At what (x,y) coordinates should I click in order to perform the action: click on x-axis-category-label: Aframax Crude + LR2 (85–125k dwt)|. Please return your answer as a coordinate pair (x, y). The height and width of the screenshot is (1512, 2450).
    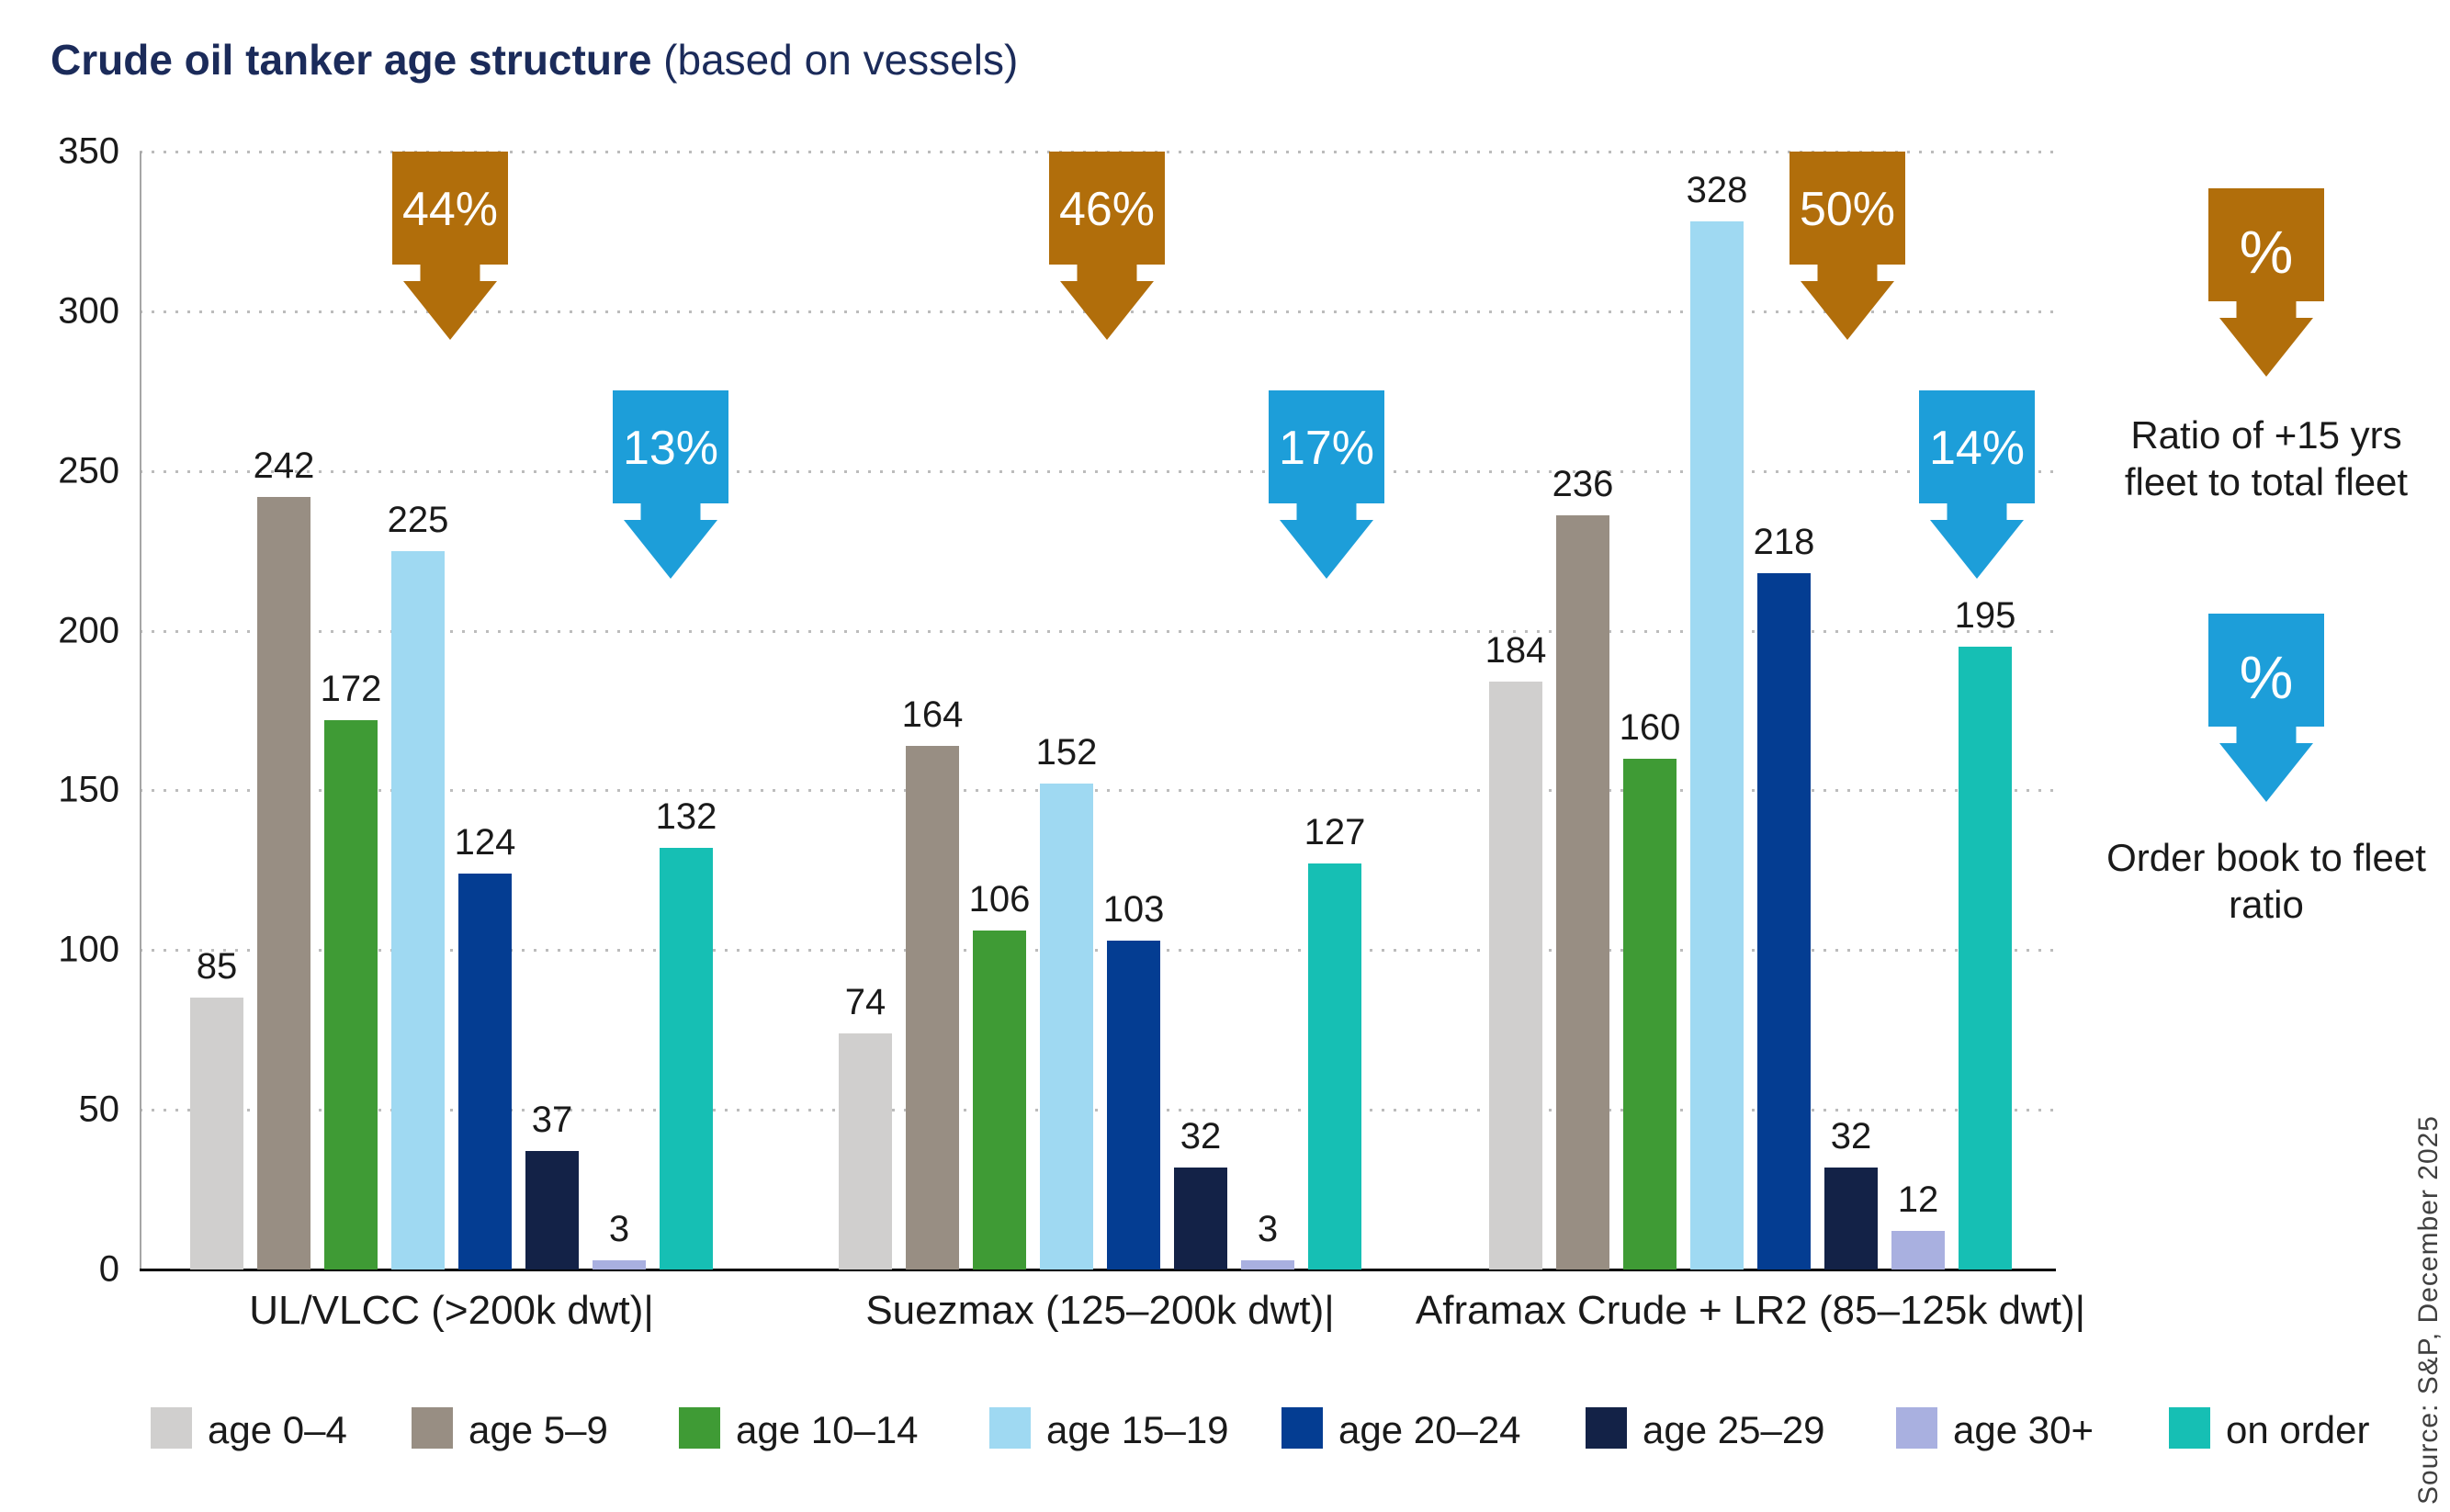
    Looking at the image, I should click on (1750, 1310).